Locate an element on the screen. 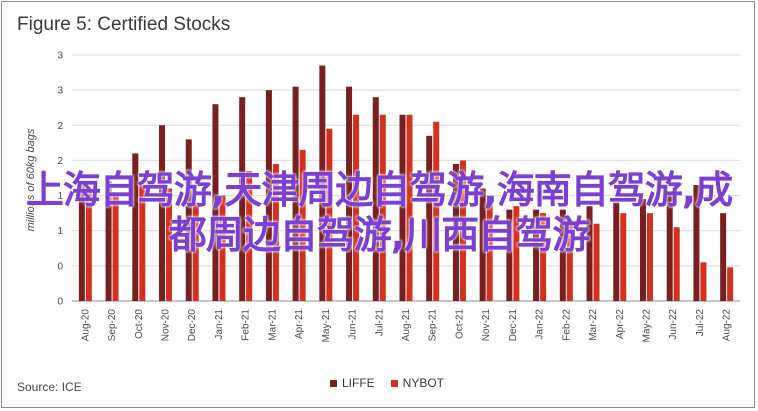 This screenshot has width=758, height=411. x-tick-label: Apr-22 is located at coordinates (620, 324).